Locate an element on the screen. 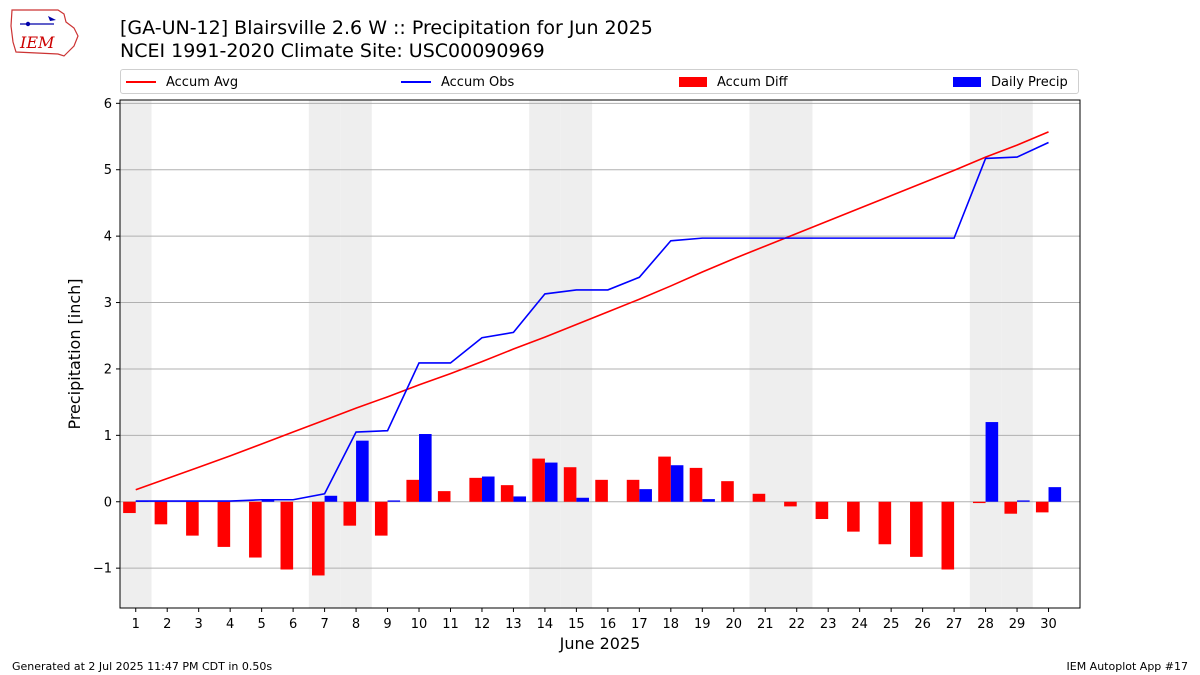 The width and height of the screenshot is (1200, 675). x-tick-label: 12 is located at coordinates (482, 624).